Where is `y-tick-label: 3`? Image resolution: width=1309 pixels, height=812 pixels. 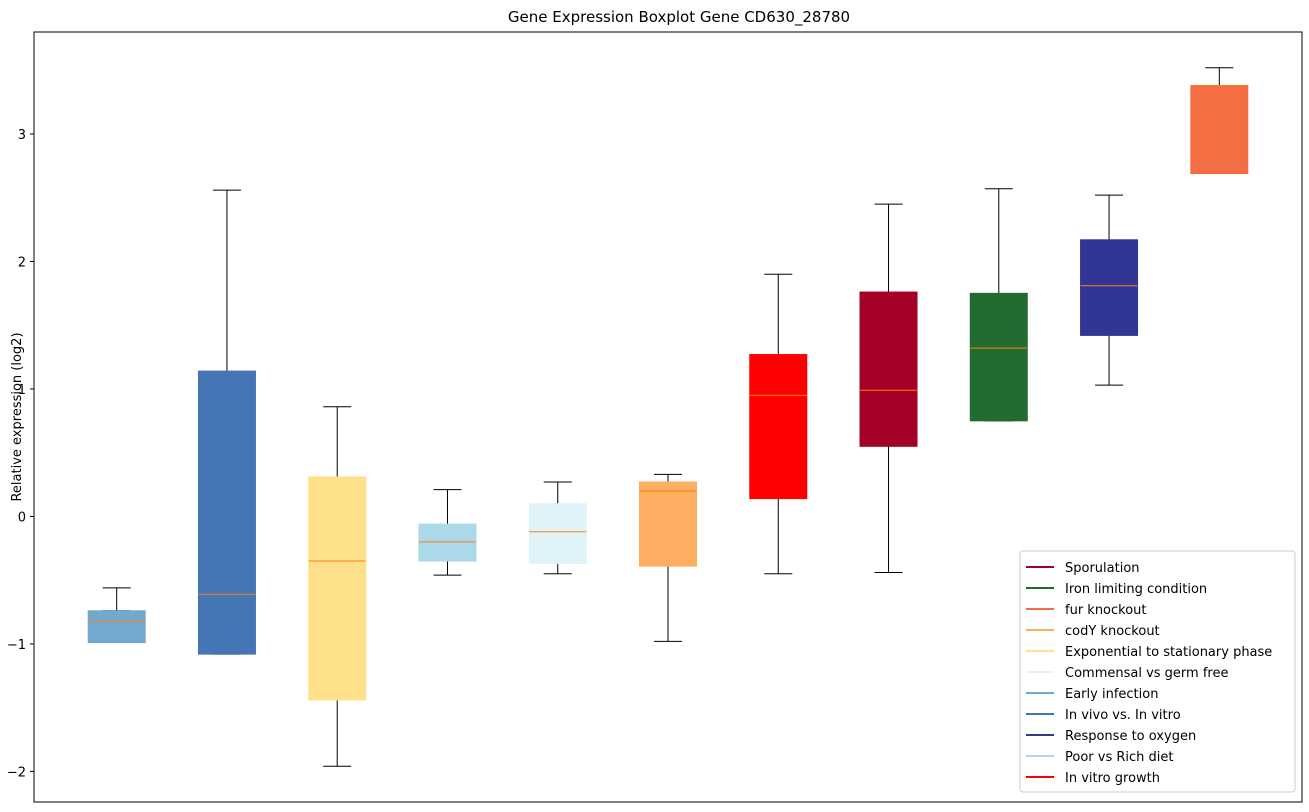
y-tick-label: 3 is located at coordinates (22, 135).